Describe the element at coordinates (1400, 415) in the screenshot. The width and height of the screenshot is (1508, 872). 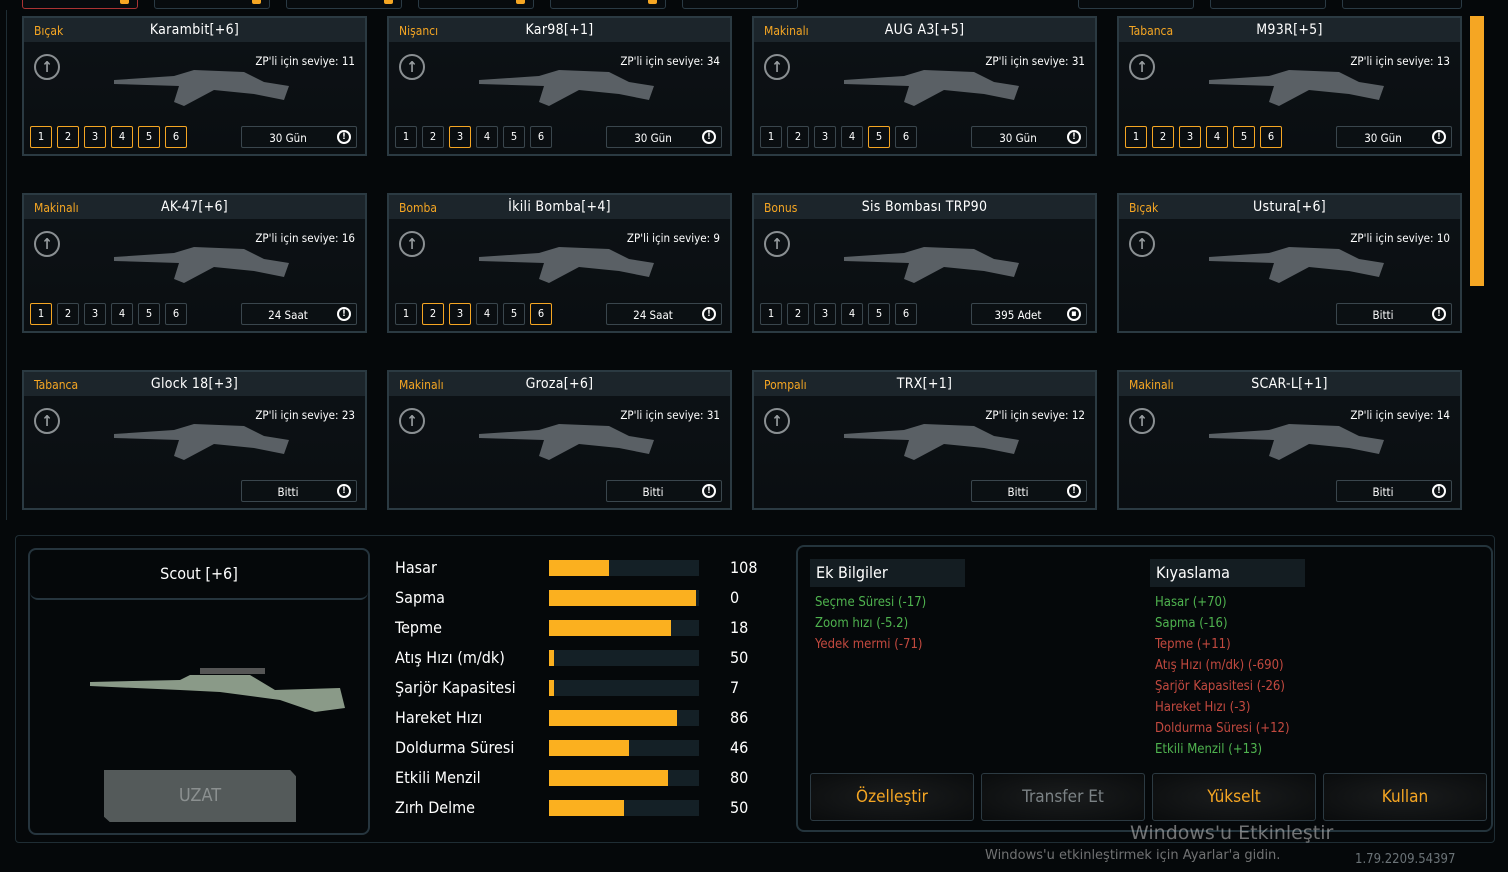
I see `zp-level-label: ZP'li için seviye: 14` at that location.